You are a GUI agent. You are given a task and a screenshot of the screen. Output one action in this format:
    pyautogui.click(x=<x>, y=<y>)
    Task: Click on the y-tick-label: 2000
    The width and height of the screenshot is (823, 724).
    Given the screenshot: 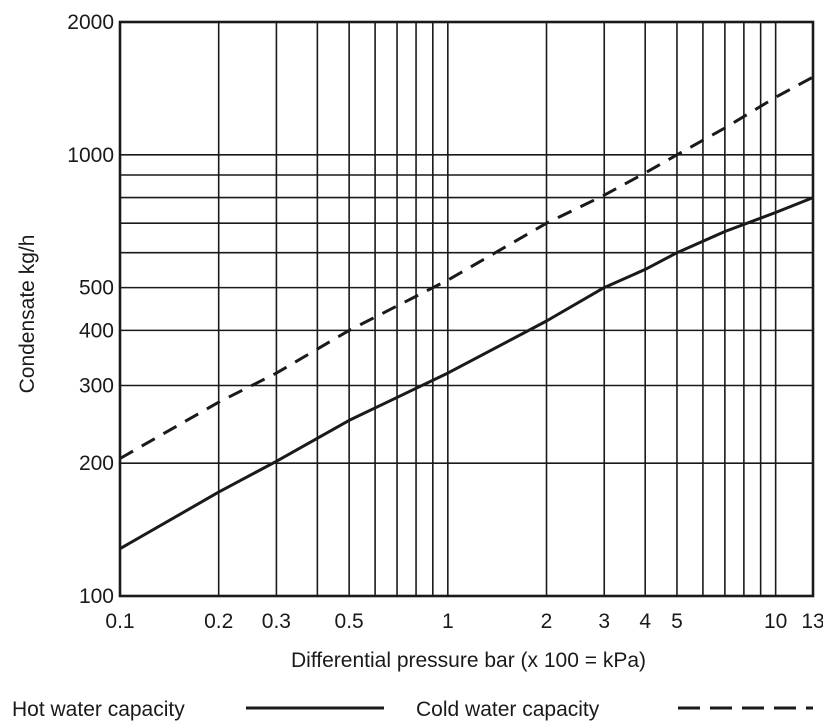 What is the action you would take?
    pyautogui.click(x=90, y=22)
    